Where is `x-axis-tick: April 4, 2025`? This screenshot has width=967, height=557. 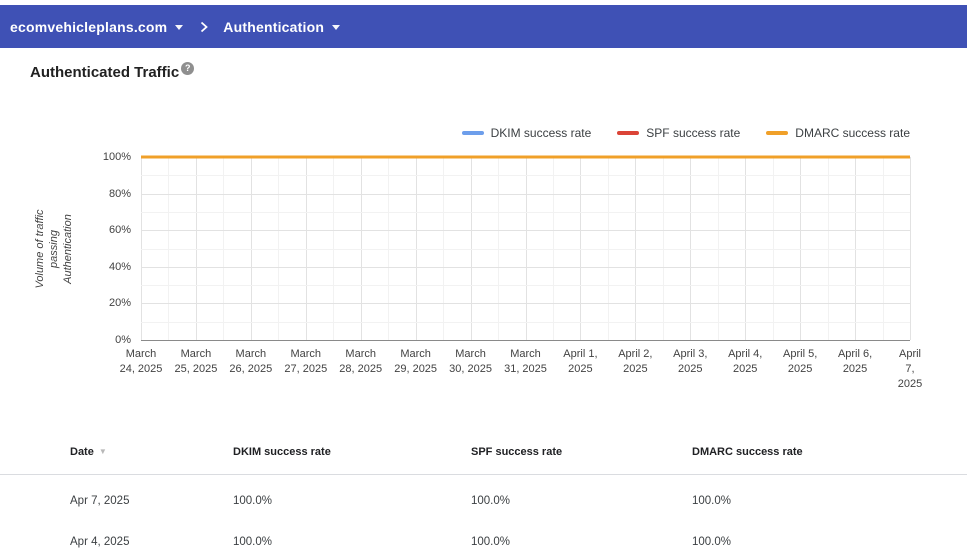
x-axis-tick: April 4, 2025 is located at coordinates (745, 361).